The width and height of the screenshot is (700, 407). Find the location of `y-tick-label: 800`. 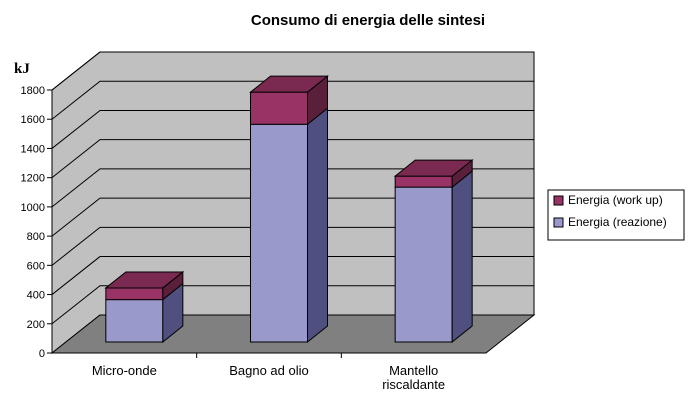

y-tick-label: 800 is located at coordinates (36, 237).